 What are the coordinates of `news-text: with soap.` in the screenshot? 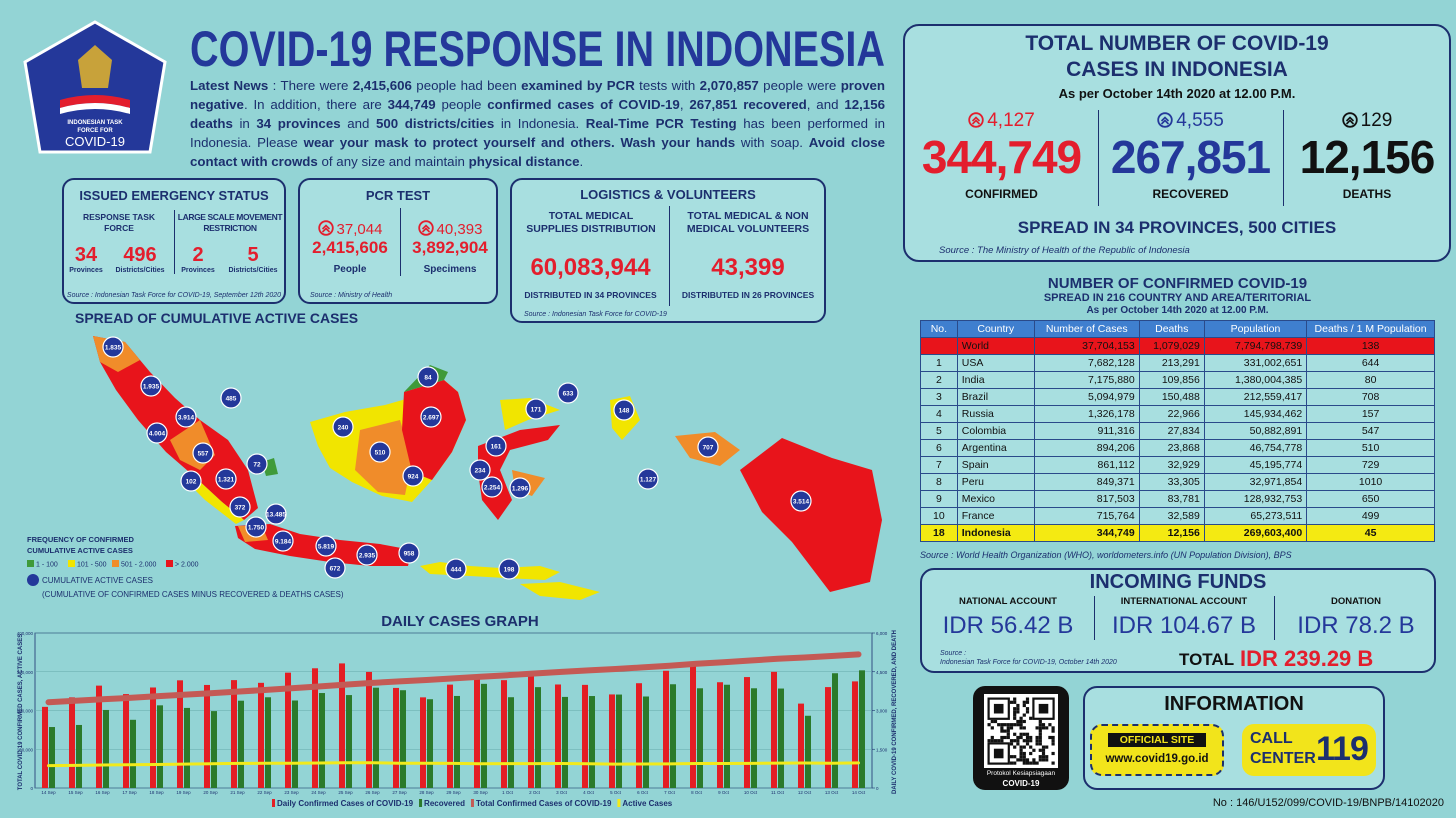 It's located at (772, 142).